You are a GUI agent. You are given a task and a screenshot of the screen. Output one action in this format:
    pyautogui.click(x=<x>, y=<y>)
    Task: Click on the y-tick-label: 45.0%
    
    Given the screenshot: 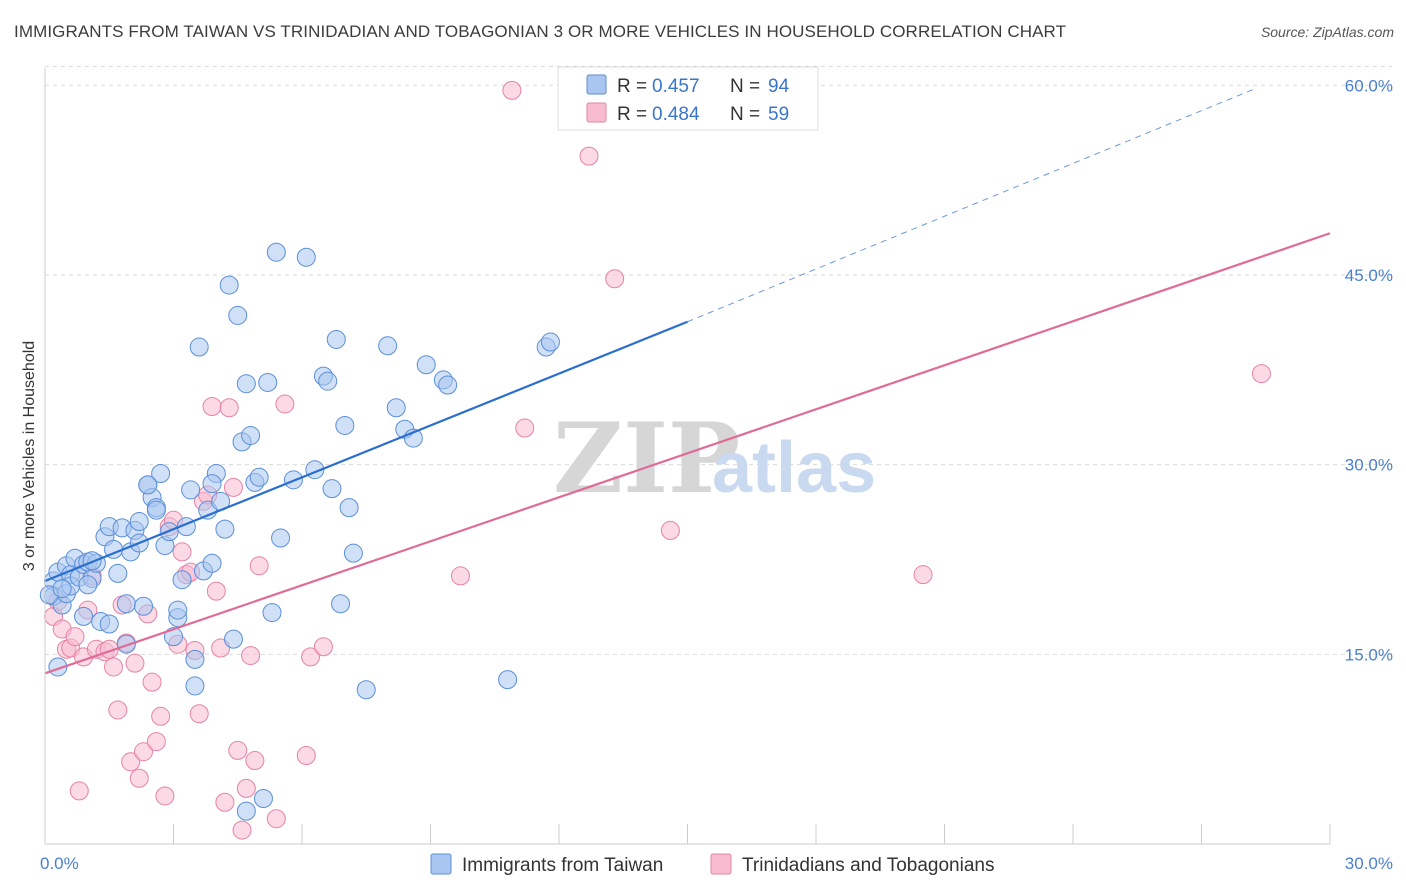 What is the action you would take?
    pyautogui.click(x=1369, y=275)
    